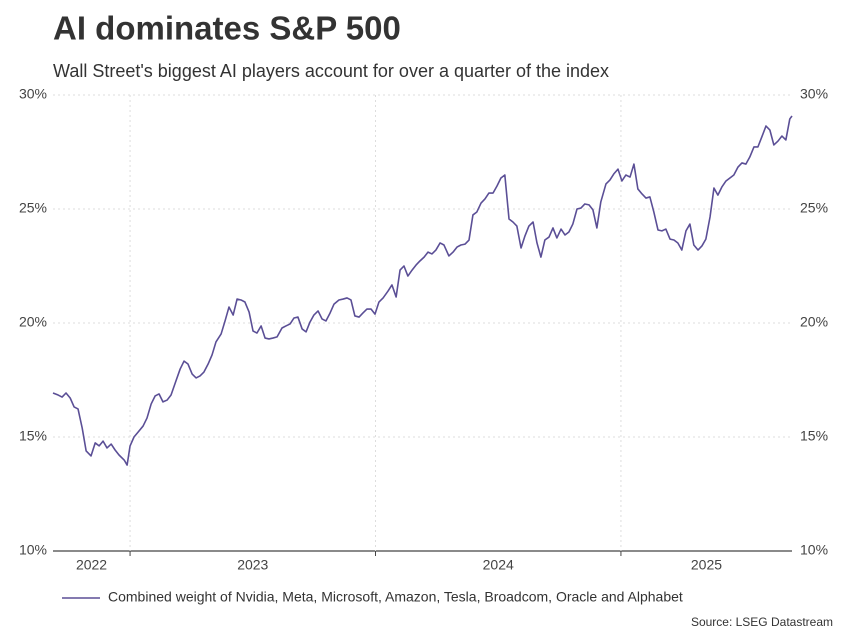 The height and width of the screenshot is (633, 845). Describe the element at coordinates (814, 322) in the screenshot. I see `y-tick-label-right: 20%` at that location.